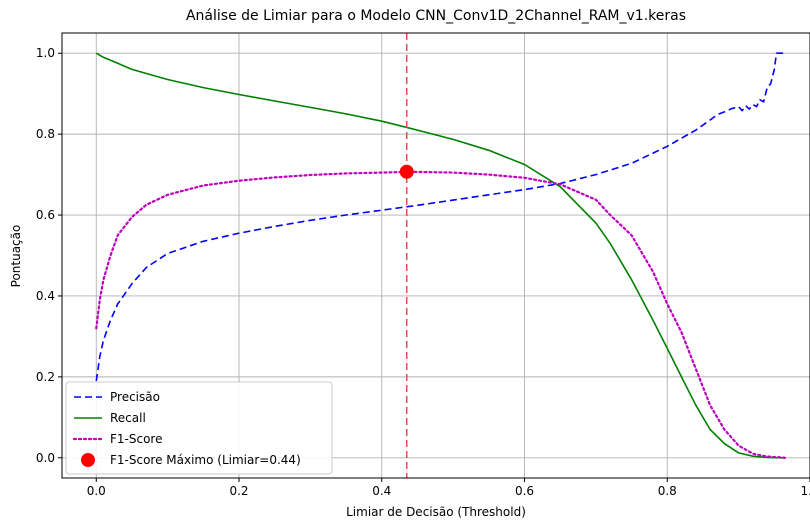  I want to click on y-tick-label: 0.4, so click(45, 296).